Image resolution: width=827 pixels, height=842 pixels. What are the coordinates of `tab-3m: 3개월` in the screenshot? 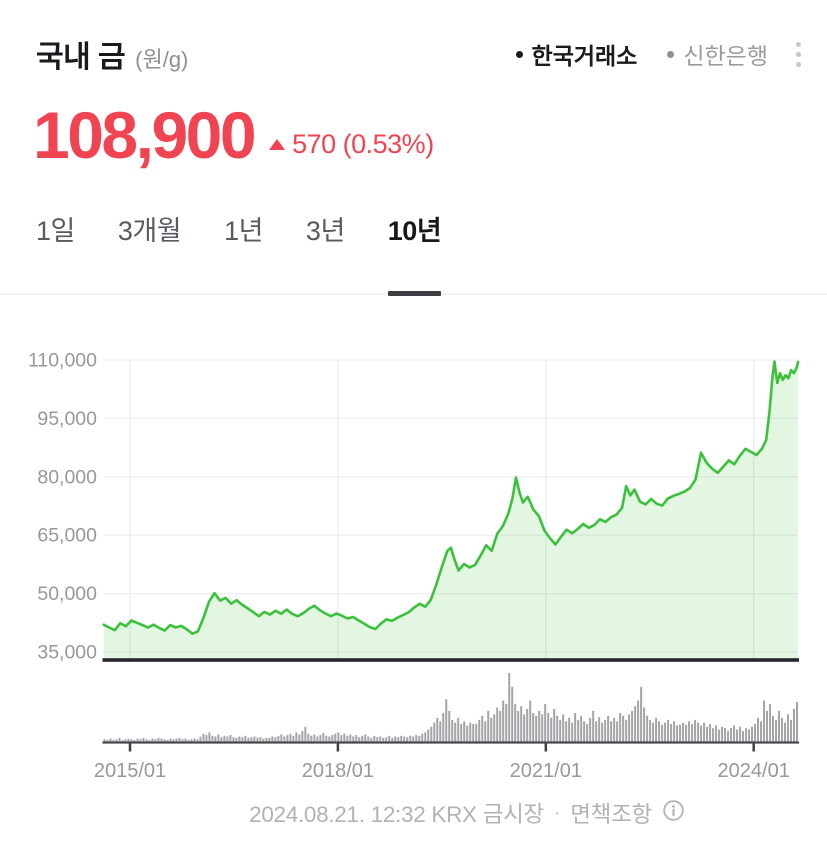 It's located at (150, 251).